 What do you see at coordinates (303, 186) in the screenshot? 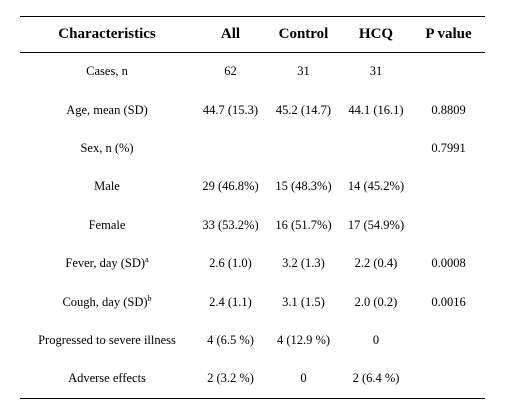
I see `cell-control: 15 (48.3%)` at bounding box center [303, 186].